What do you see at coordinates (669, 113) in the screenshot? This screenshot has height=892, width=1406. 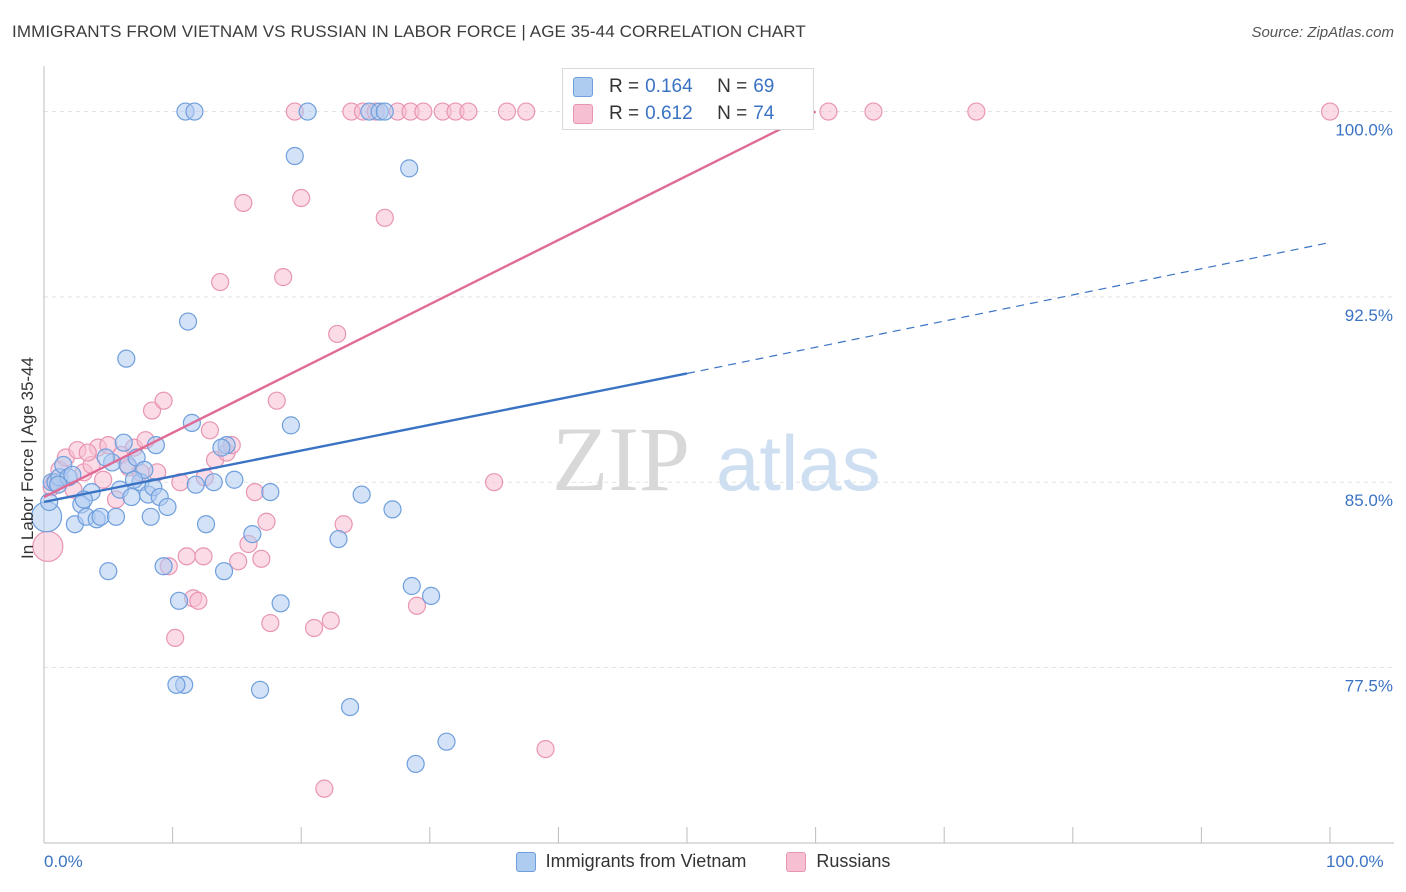 I see `r-value: 0.612` at bounding box center [669, 113].